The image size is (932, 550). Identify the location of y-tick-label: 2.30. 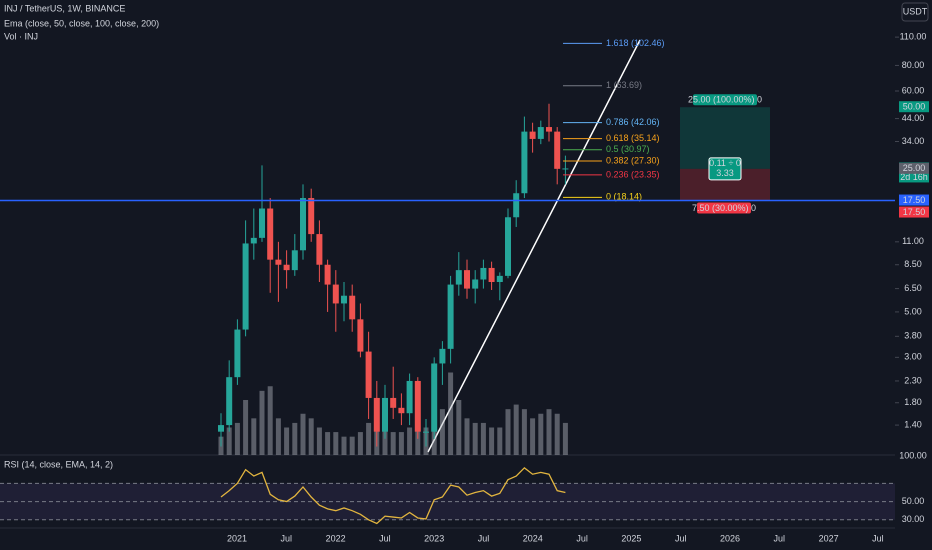
(913, 380).